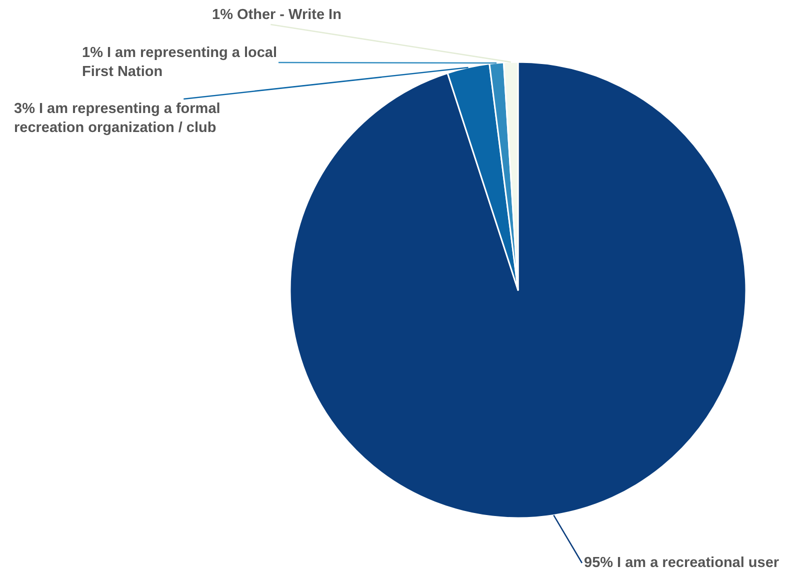  Describe the element at coordinates (117, 118) in the screenshot. I see `slice-label: 3% I am representing a formal recreation organization / club` at that location.